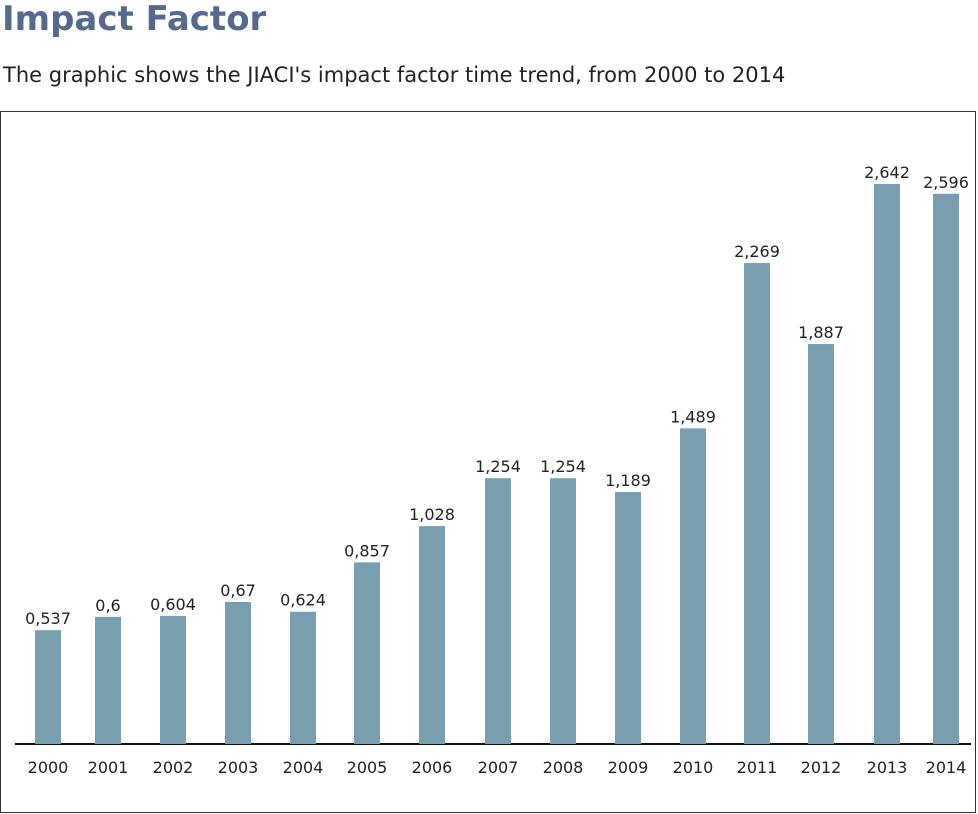 The height and width of the screenshot is (814, 978). What do you see at coordinates (757, 503) in the screenshot?
I see `bar-2011` at bounding box center [757, 503].